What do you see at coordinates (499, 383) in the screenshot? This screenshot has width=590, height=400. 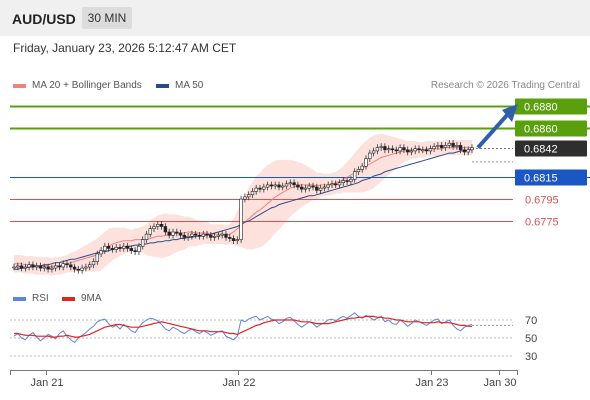 I see `x-tick-label: Jan 30` at bounding box center [499, 383].